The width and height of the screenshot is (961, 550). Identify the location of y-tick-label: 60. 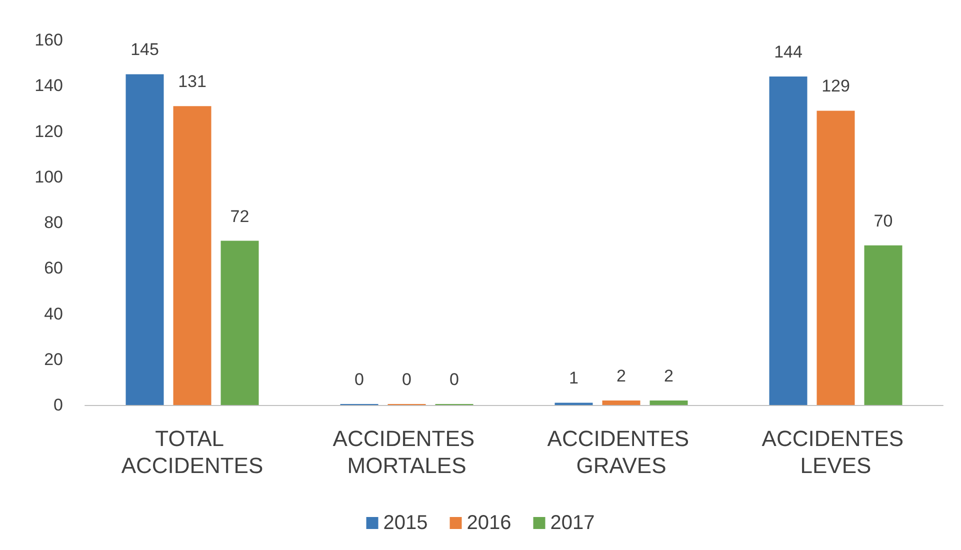
(53, 268).